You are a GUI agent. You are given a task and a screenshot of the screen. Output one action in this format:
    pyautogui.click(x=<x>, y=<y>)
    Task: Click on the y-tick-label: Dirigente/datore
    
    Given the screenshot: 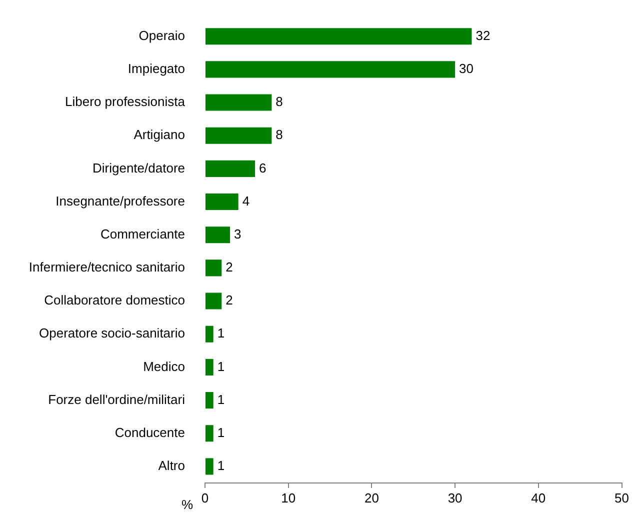 What is the action you would take?
    pyautogui.click(x=138, y=168)
    